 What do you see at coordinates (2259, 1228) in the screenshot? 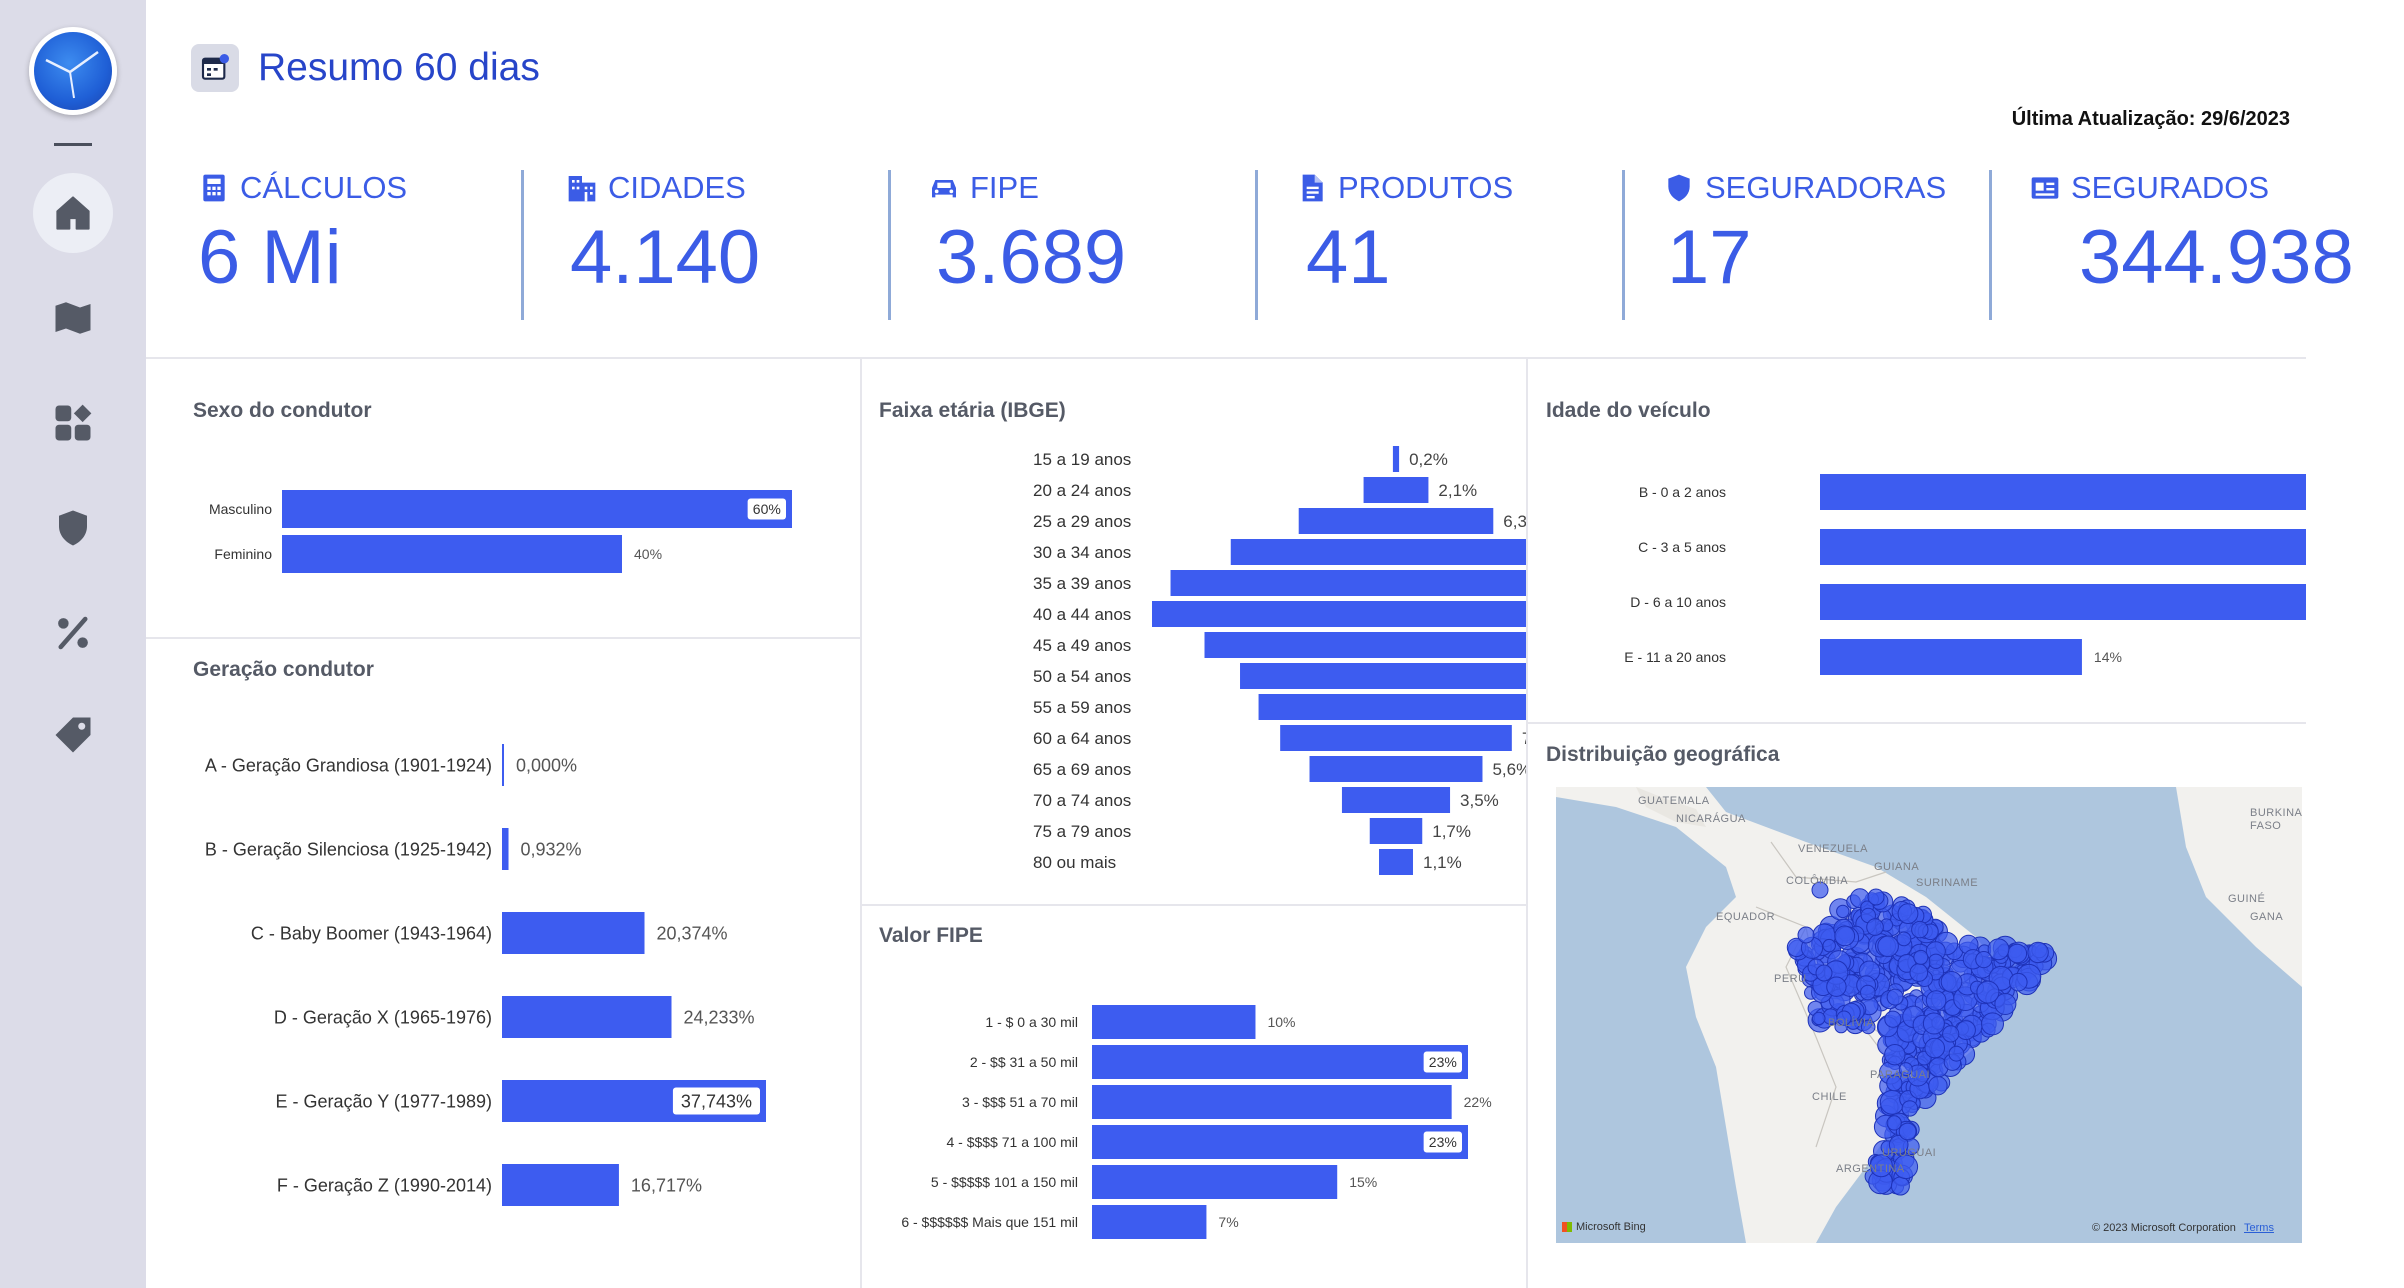
I see `map-terms-link: Terms` at bounding box center [2259, 1228].